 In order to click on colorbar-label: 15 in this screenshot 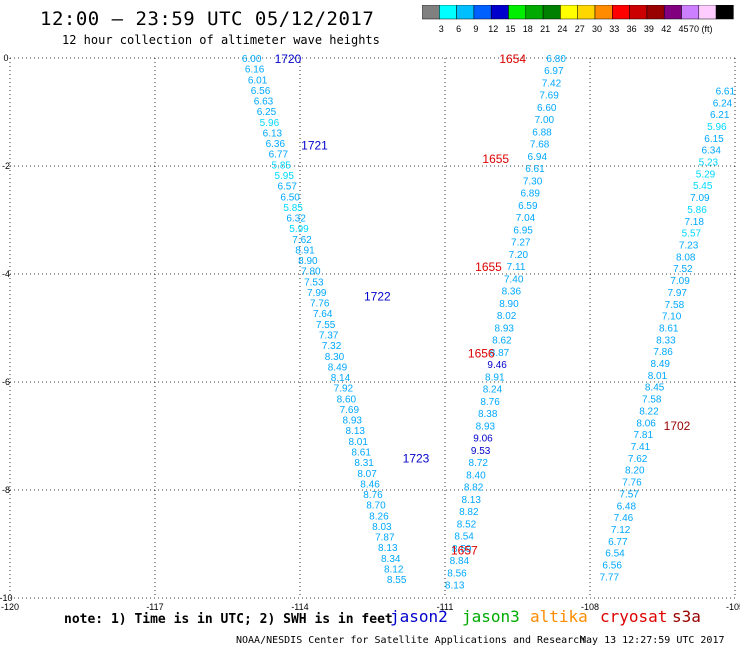, I will do `click(510, 29)`.